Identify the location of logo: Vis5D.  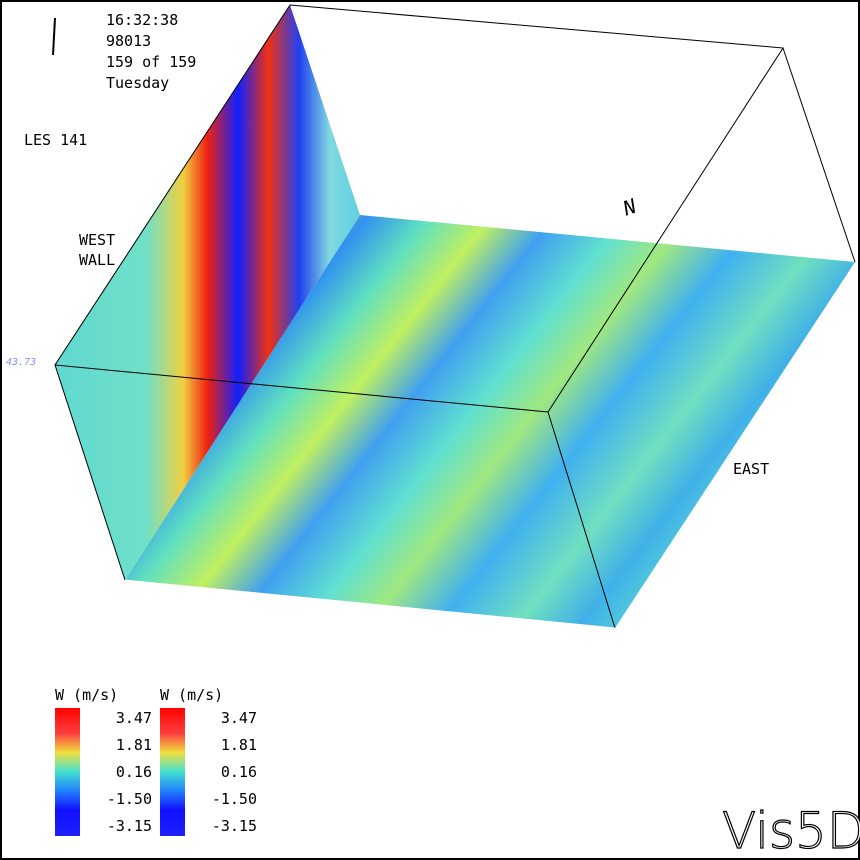
(791, 831).